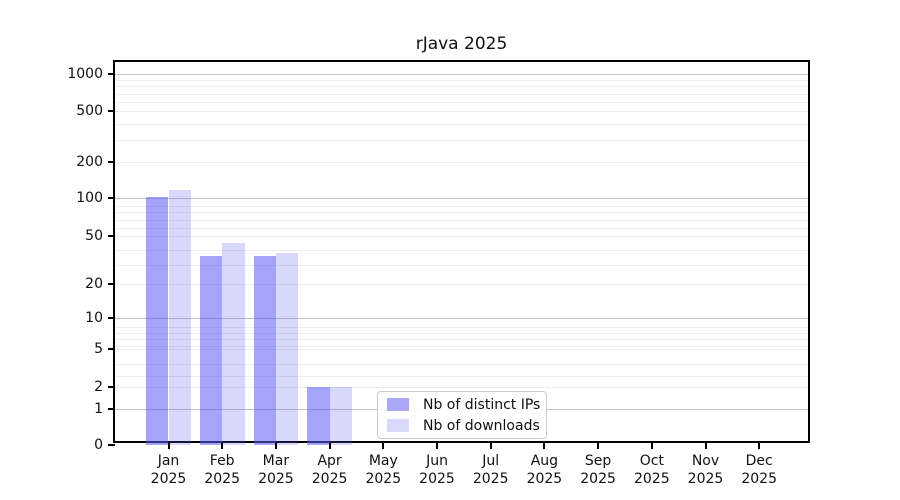  Describe the element at coordinates (340, 416) in the screenshot. I see `bar-downloads-apr` at that location.